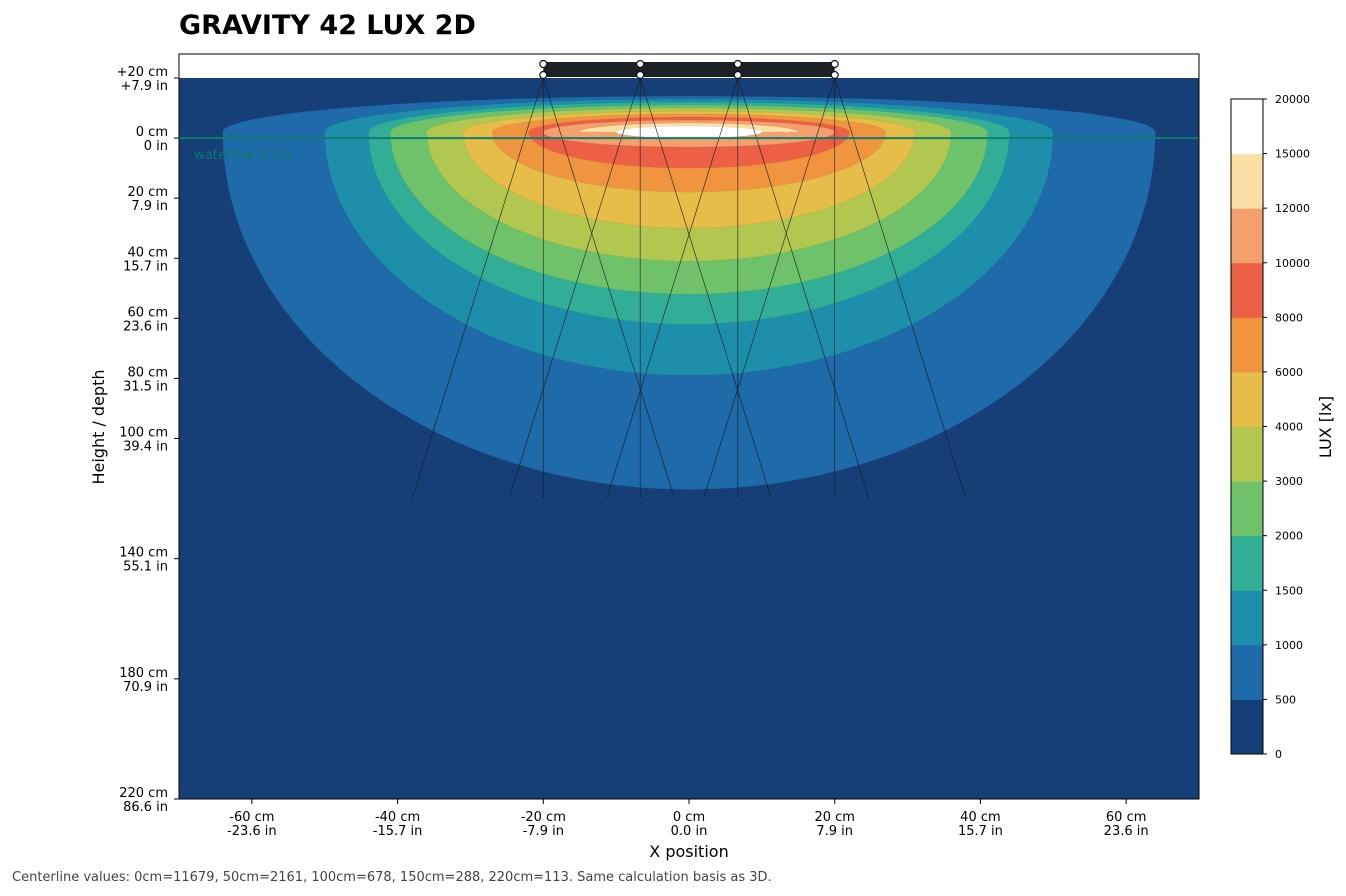 This screenshot has height=896, width=1346. I want to click on y-tick-label-cm: 0 cm, so click(152, 132).